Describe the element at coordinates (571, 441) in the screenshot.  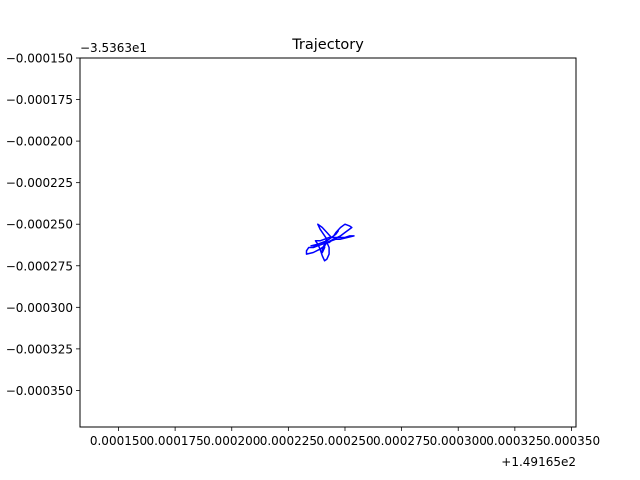
I see `x-tick-label: 0.000350` at that location.